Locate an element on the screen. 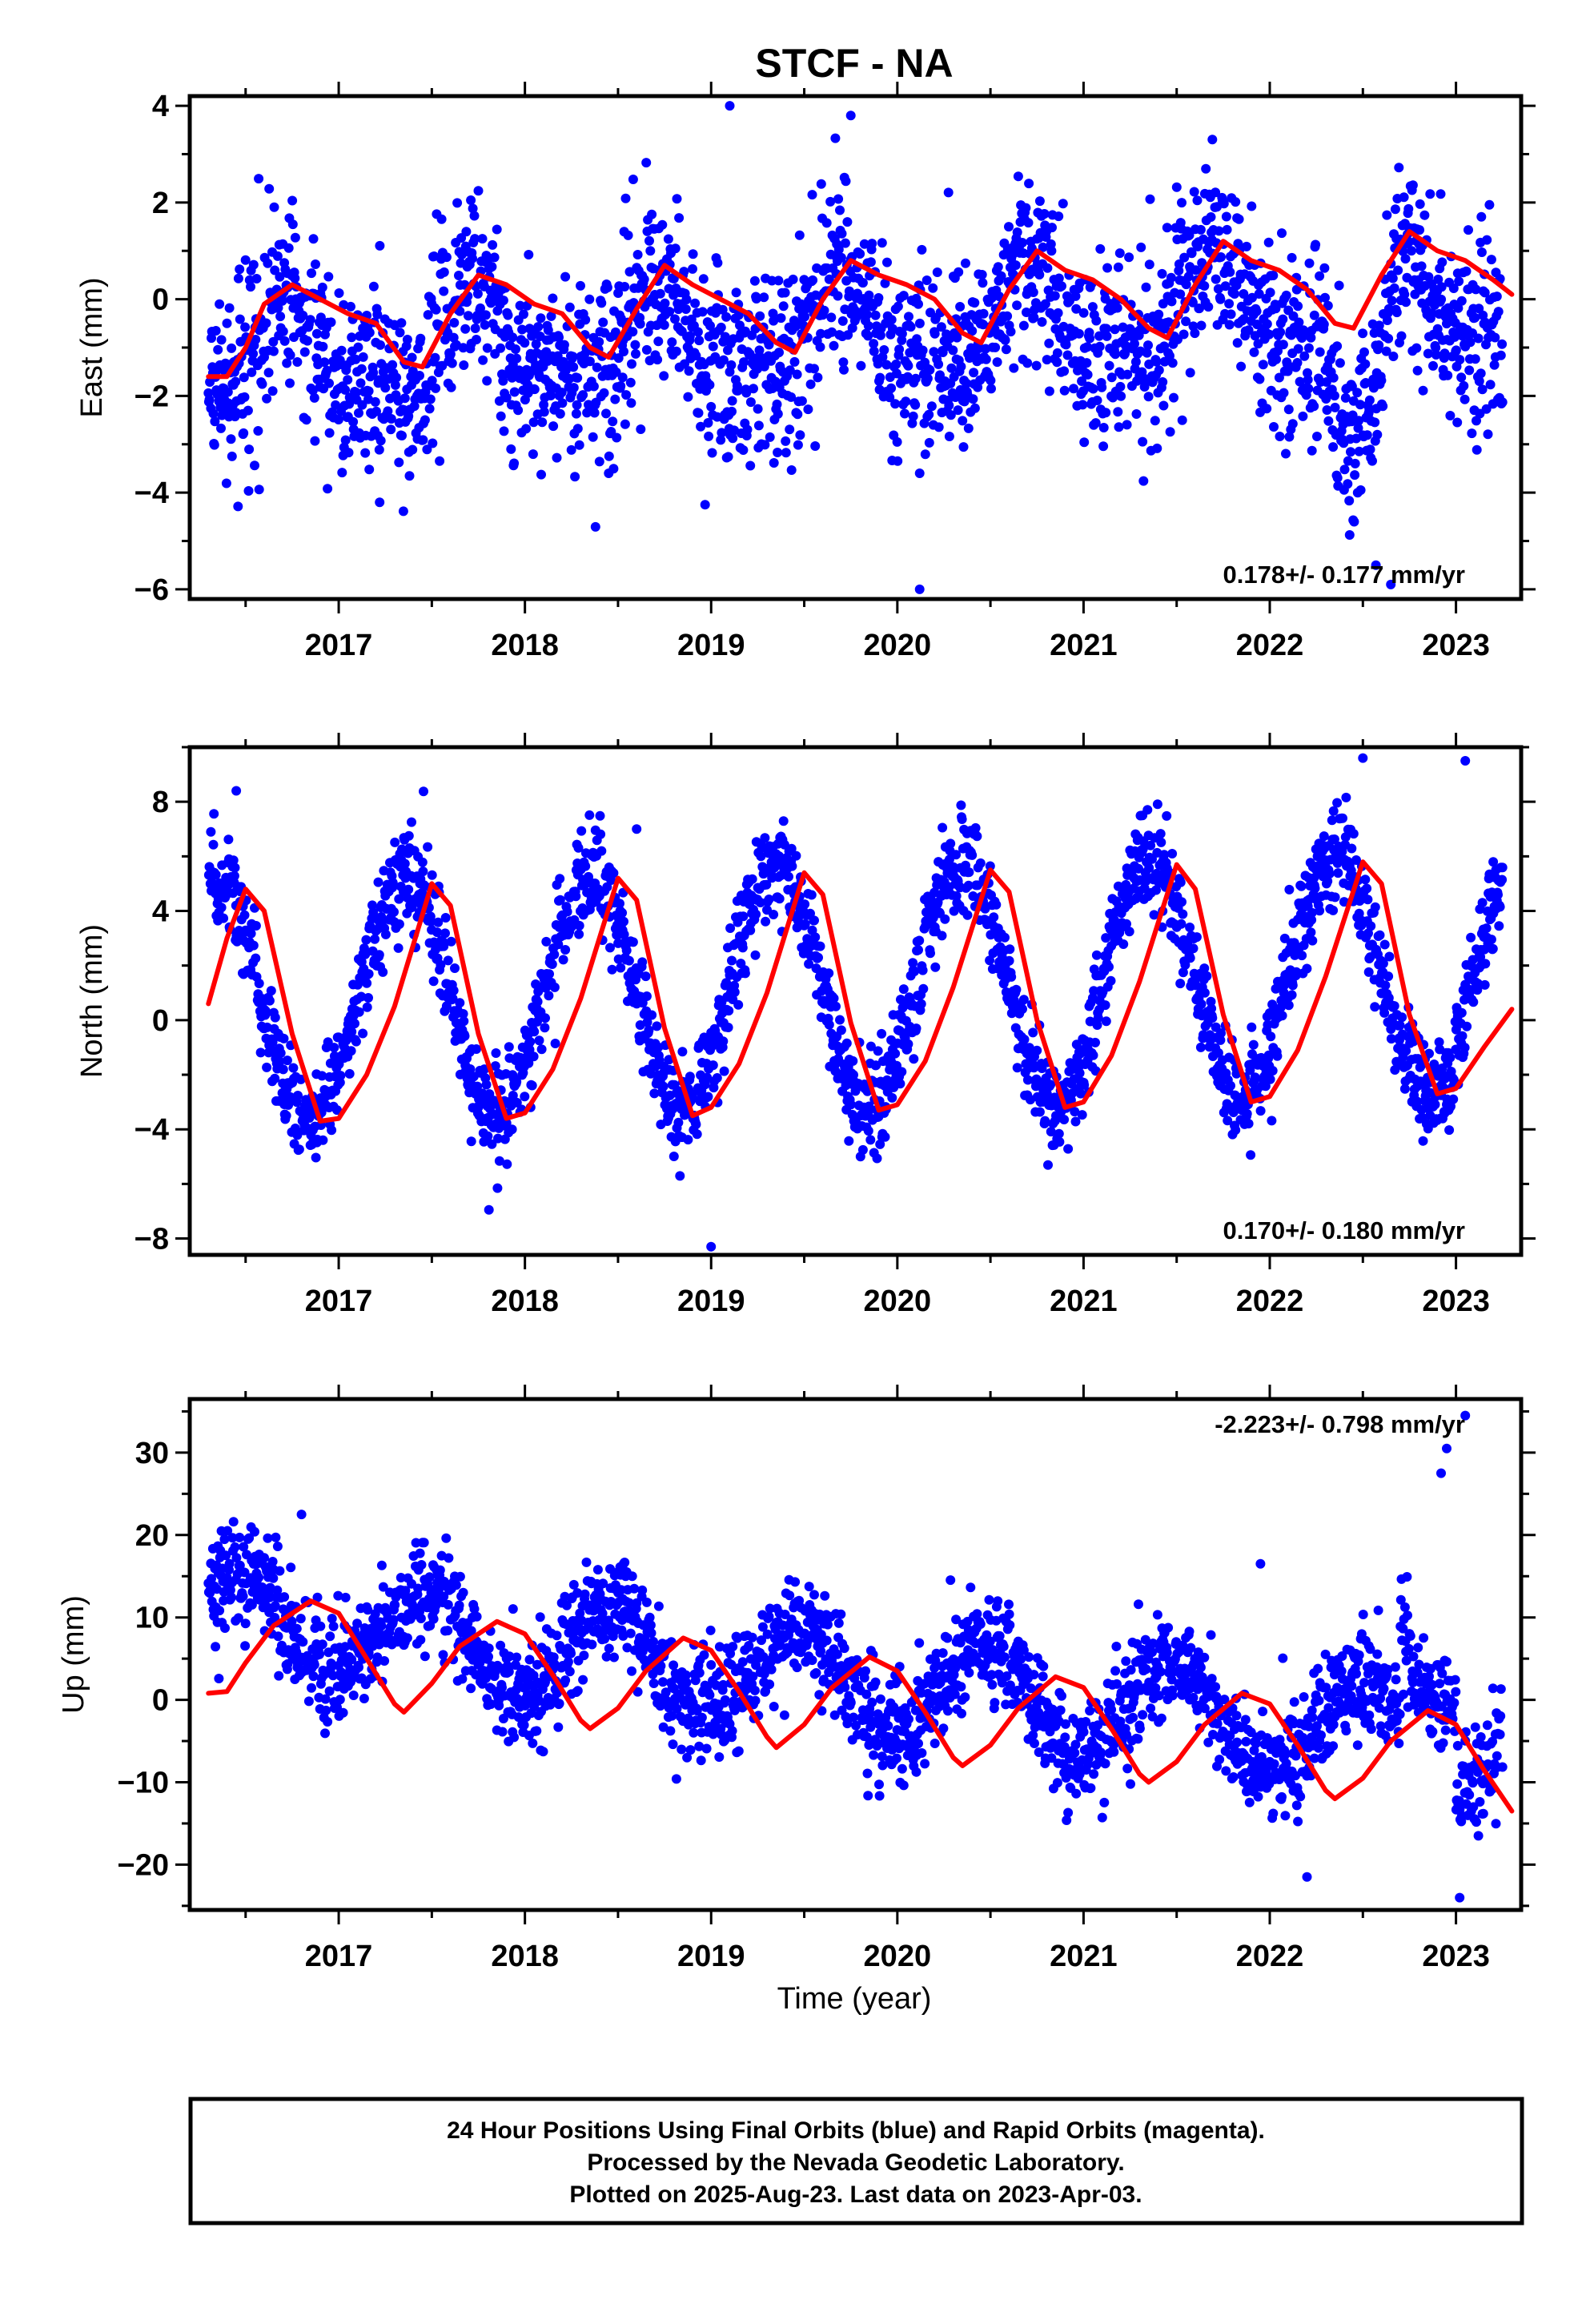 The width and height of the screenshot is (1582, 2324). outlier-point is located at coordinates (920, 589).